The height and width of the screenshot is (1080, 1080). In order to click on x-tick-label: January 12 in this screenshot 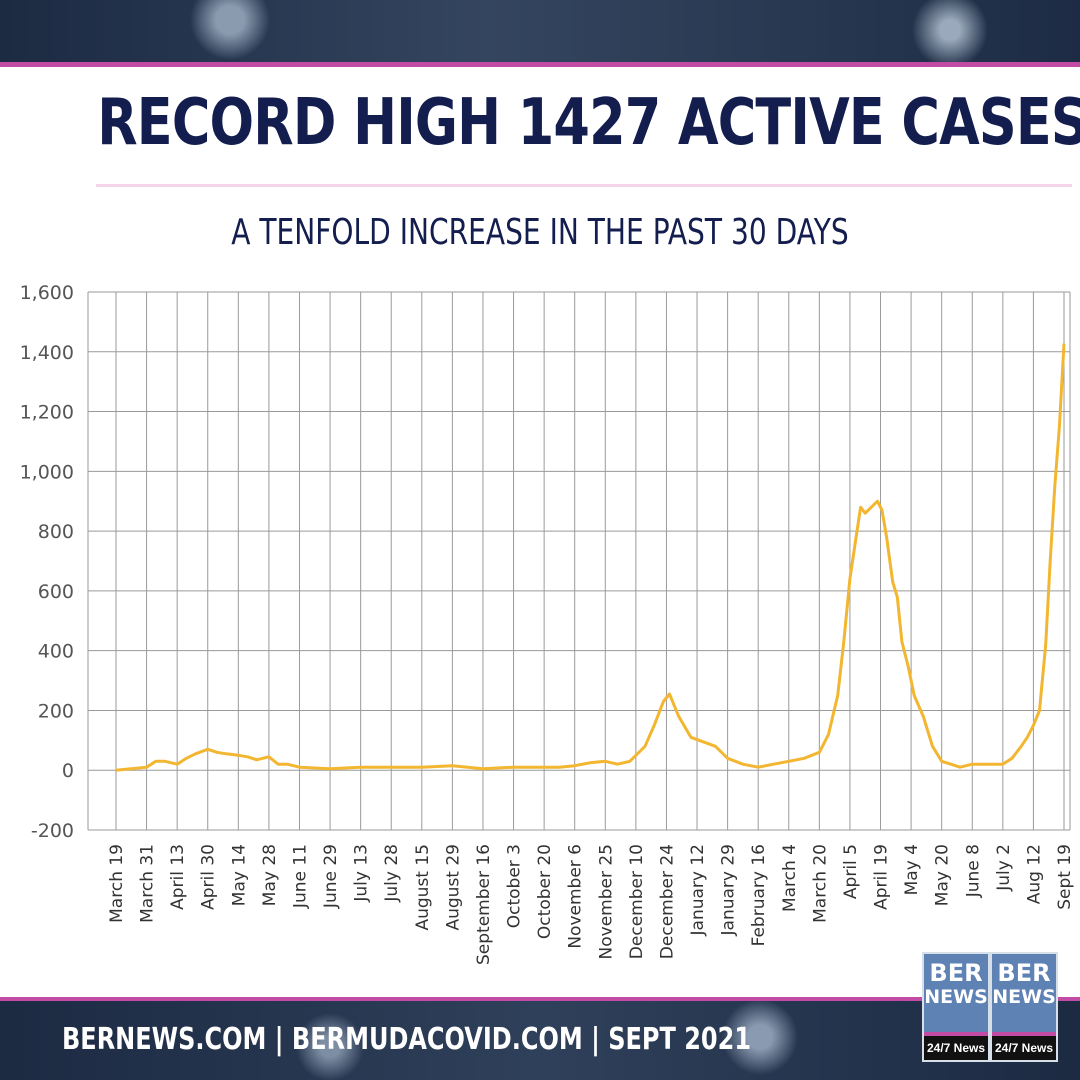, I will do `click(698, 890)`.